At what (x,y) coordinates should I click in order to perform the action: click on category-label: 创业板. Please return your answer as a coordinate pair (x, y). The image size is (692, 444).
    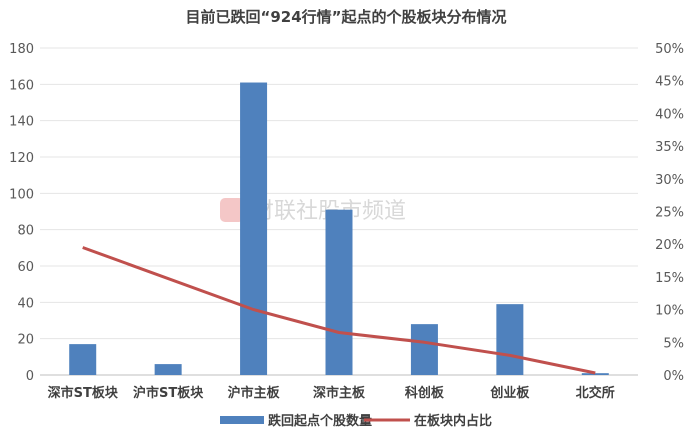
    Looking at the image, I should click on (509, 393).